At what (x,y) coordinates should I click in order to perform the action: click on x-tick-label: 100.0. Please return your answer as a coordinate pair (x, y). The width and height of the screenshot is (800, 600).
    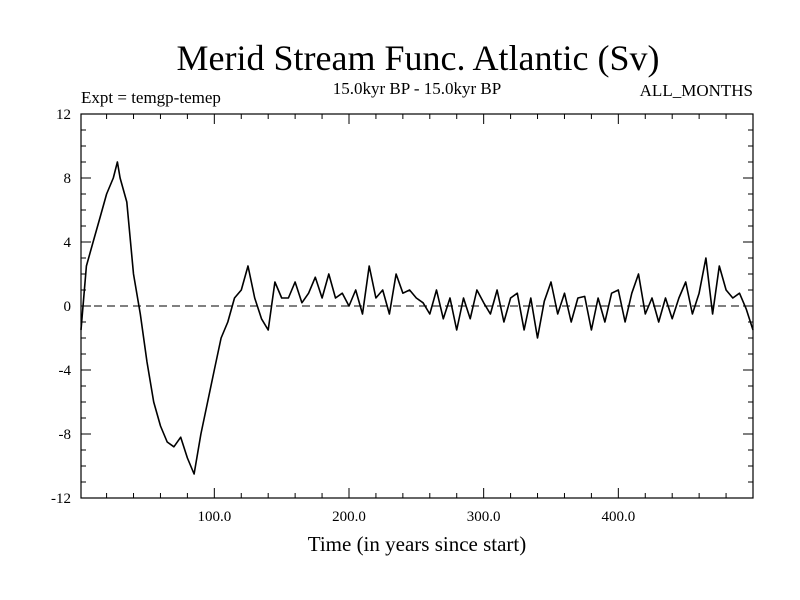
    Looking at the image, I should click on (214, 517).